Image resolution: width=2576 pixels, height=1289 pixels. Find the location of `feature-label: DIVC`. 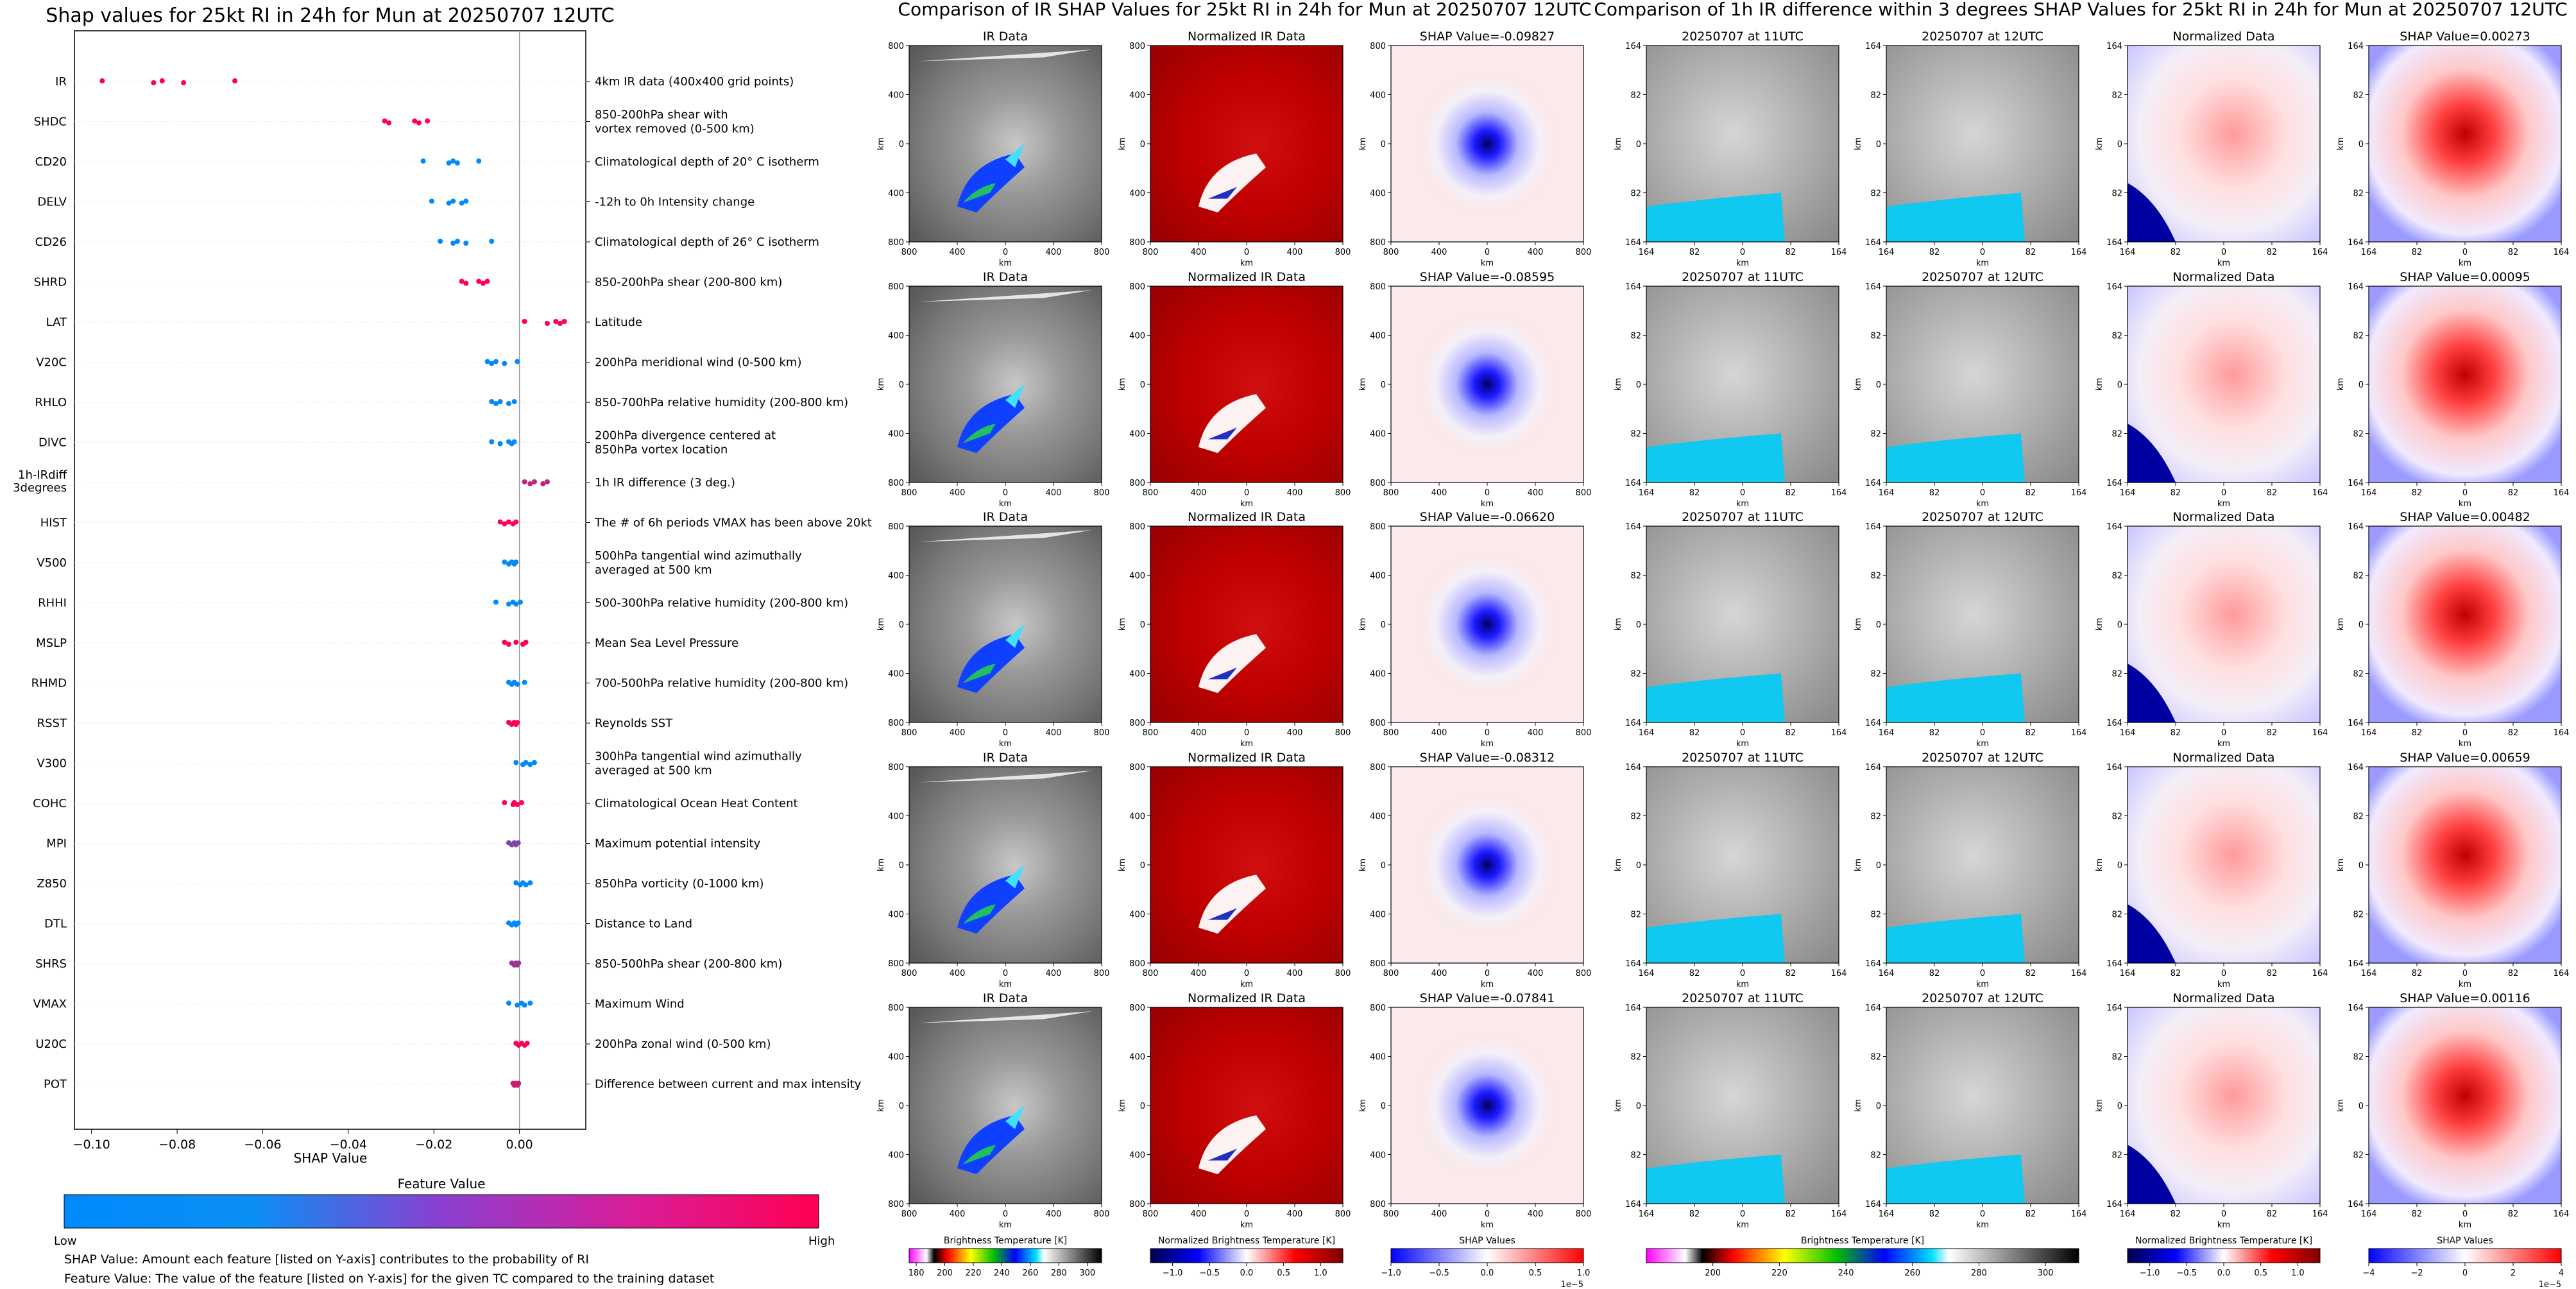

feature-label: DIVC is located at coordinates (53, 443).